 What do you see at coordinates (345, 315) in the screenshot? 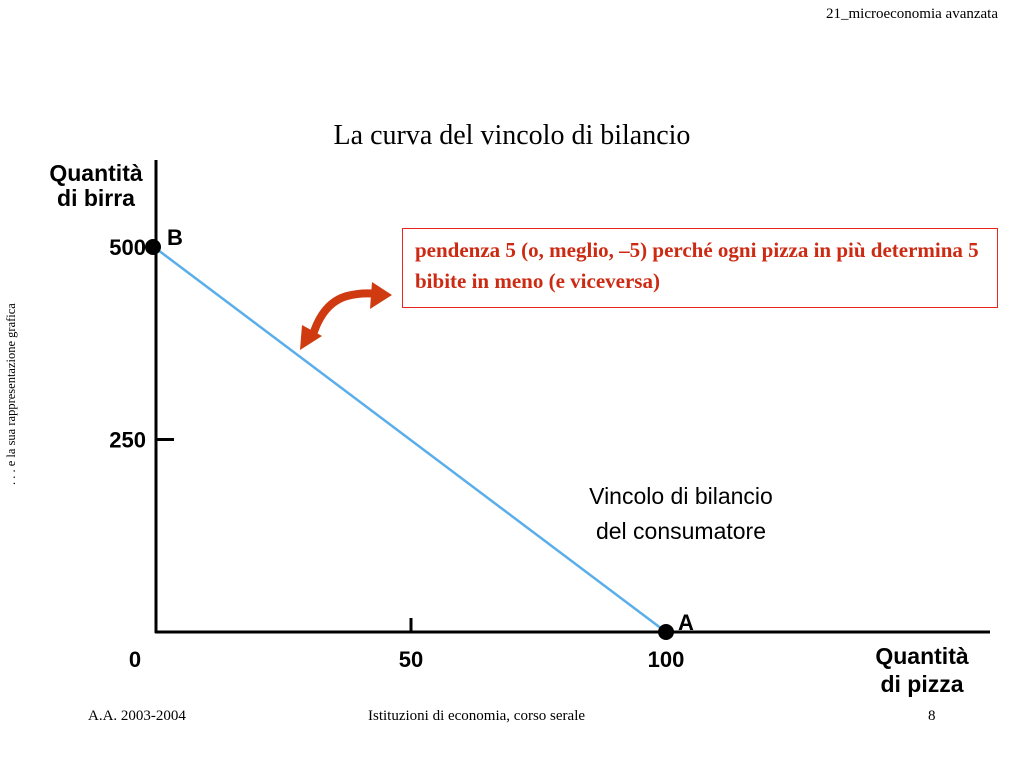
I see `slope-arrow` at bounding box center [345, 315].